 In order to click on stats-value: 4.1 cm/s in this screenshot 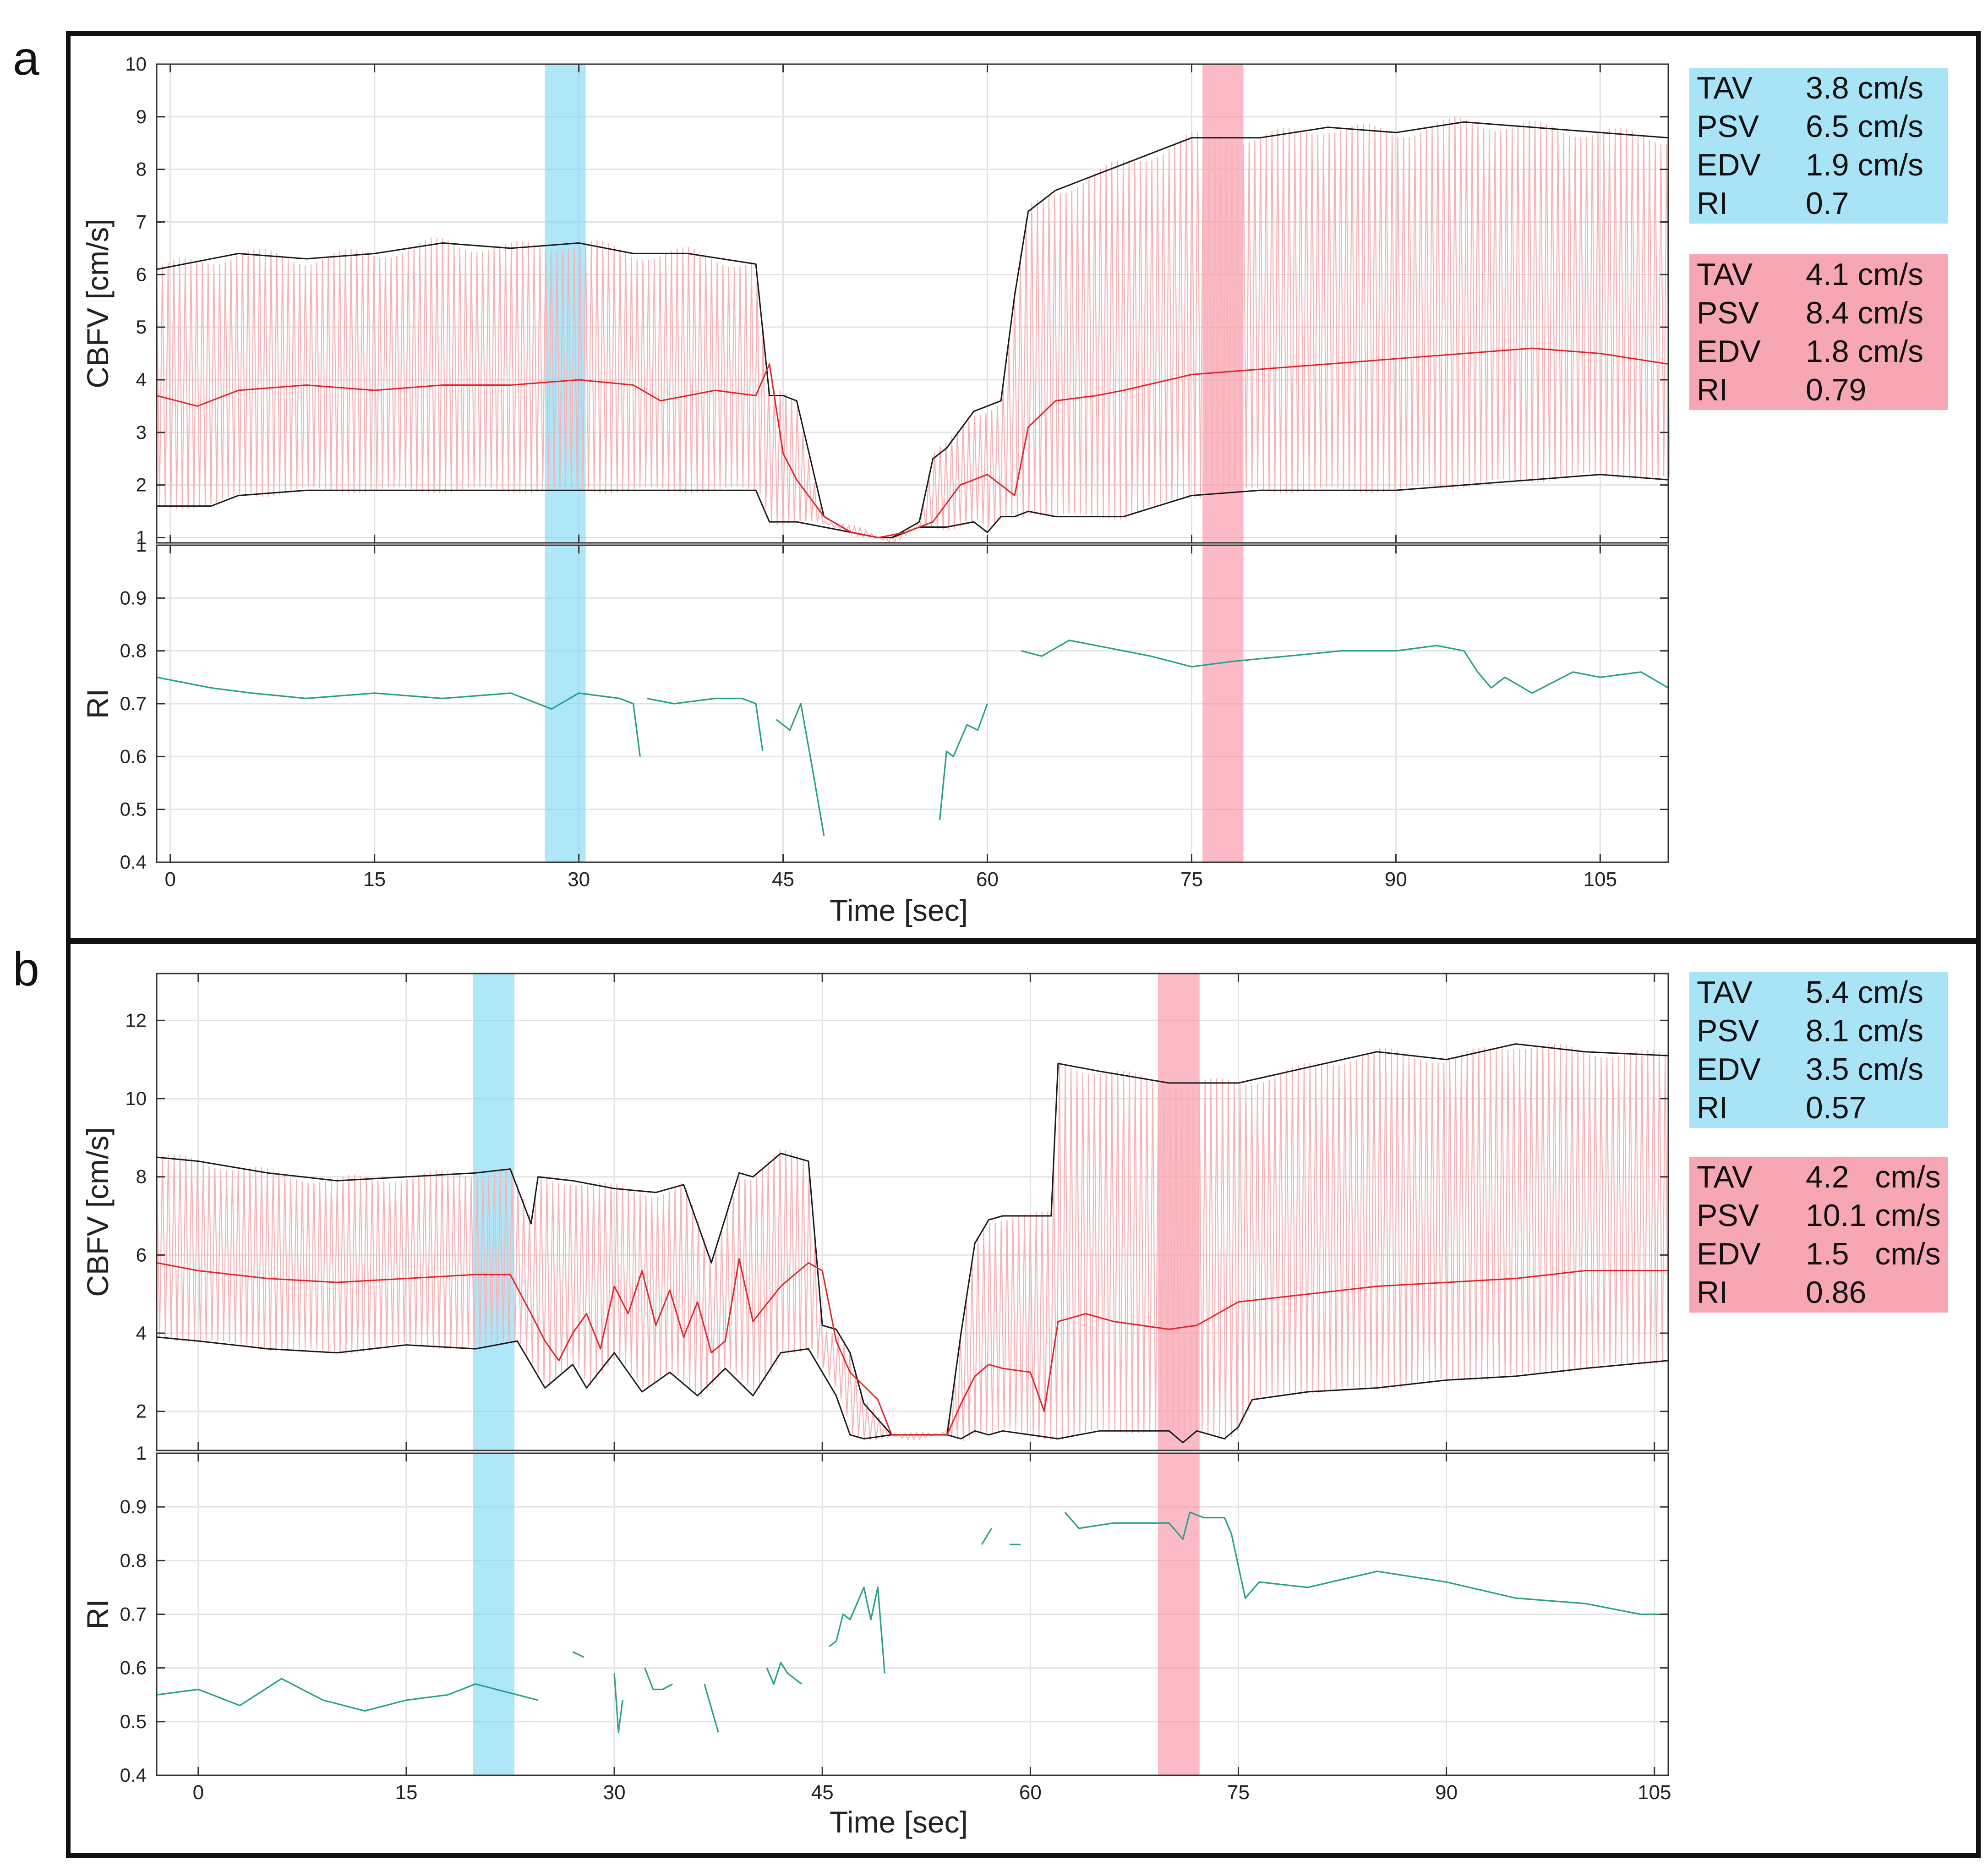, I will do `click(1865, 274)`.